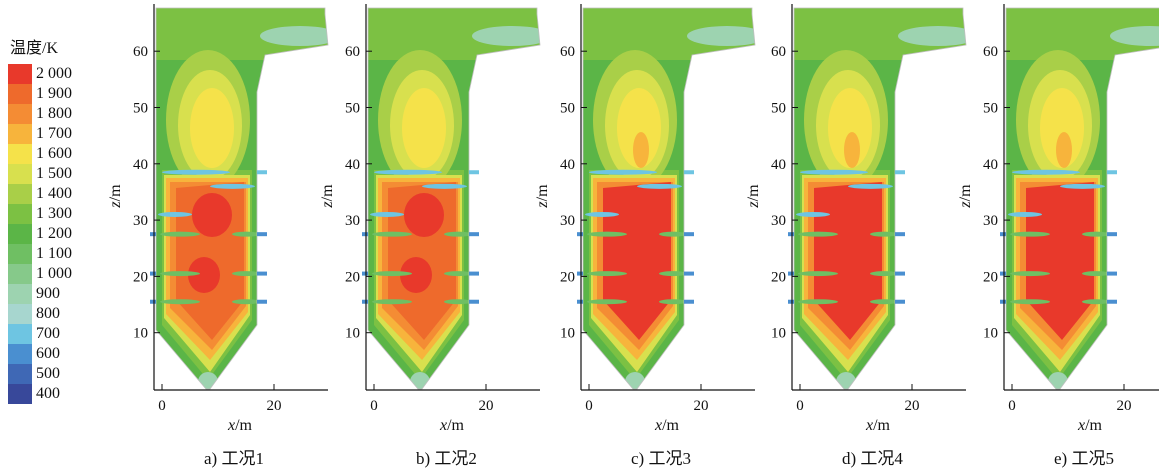 The width and height of the screenshot is (1159, 469). What do you see at coordinates (54, 133) in the screenshot?
I see `legend-label: 1 700` at bounding box center [54, 133].